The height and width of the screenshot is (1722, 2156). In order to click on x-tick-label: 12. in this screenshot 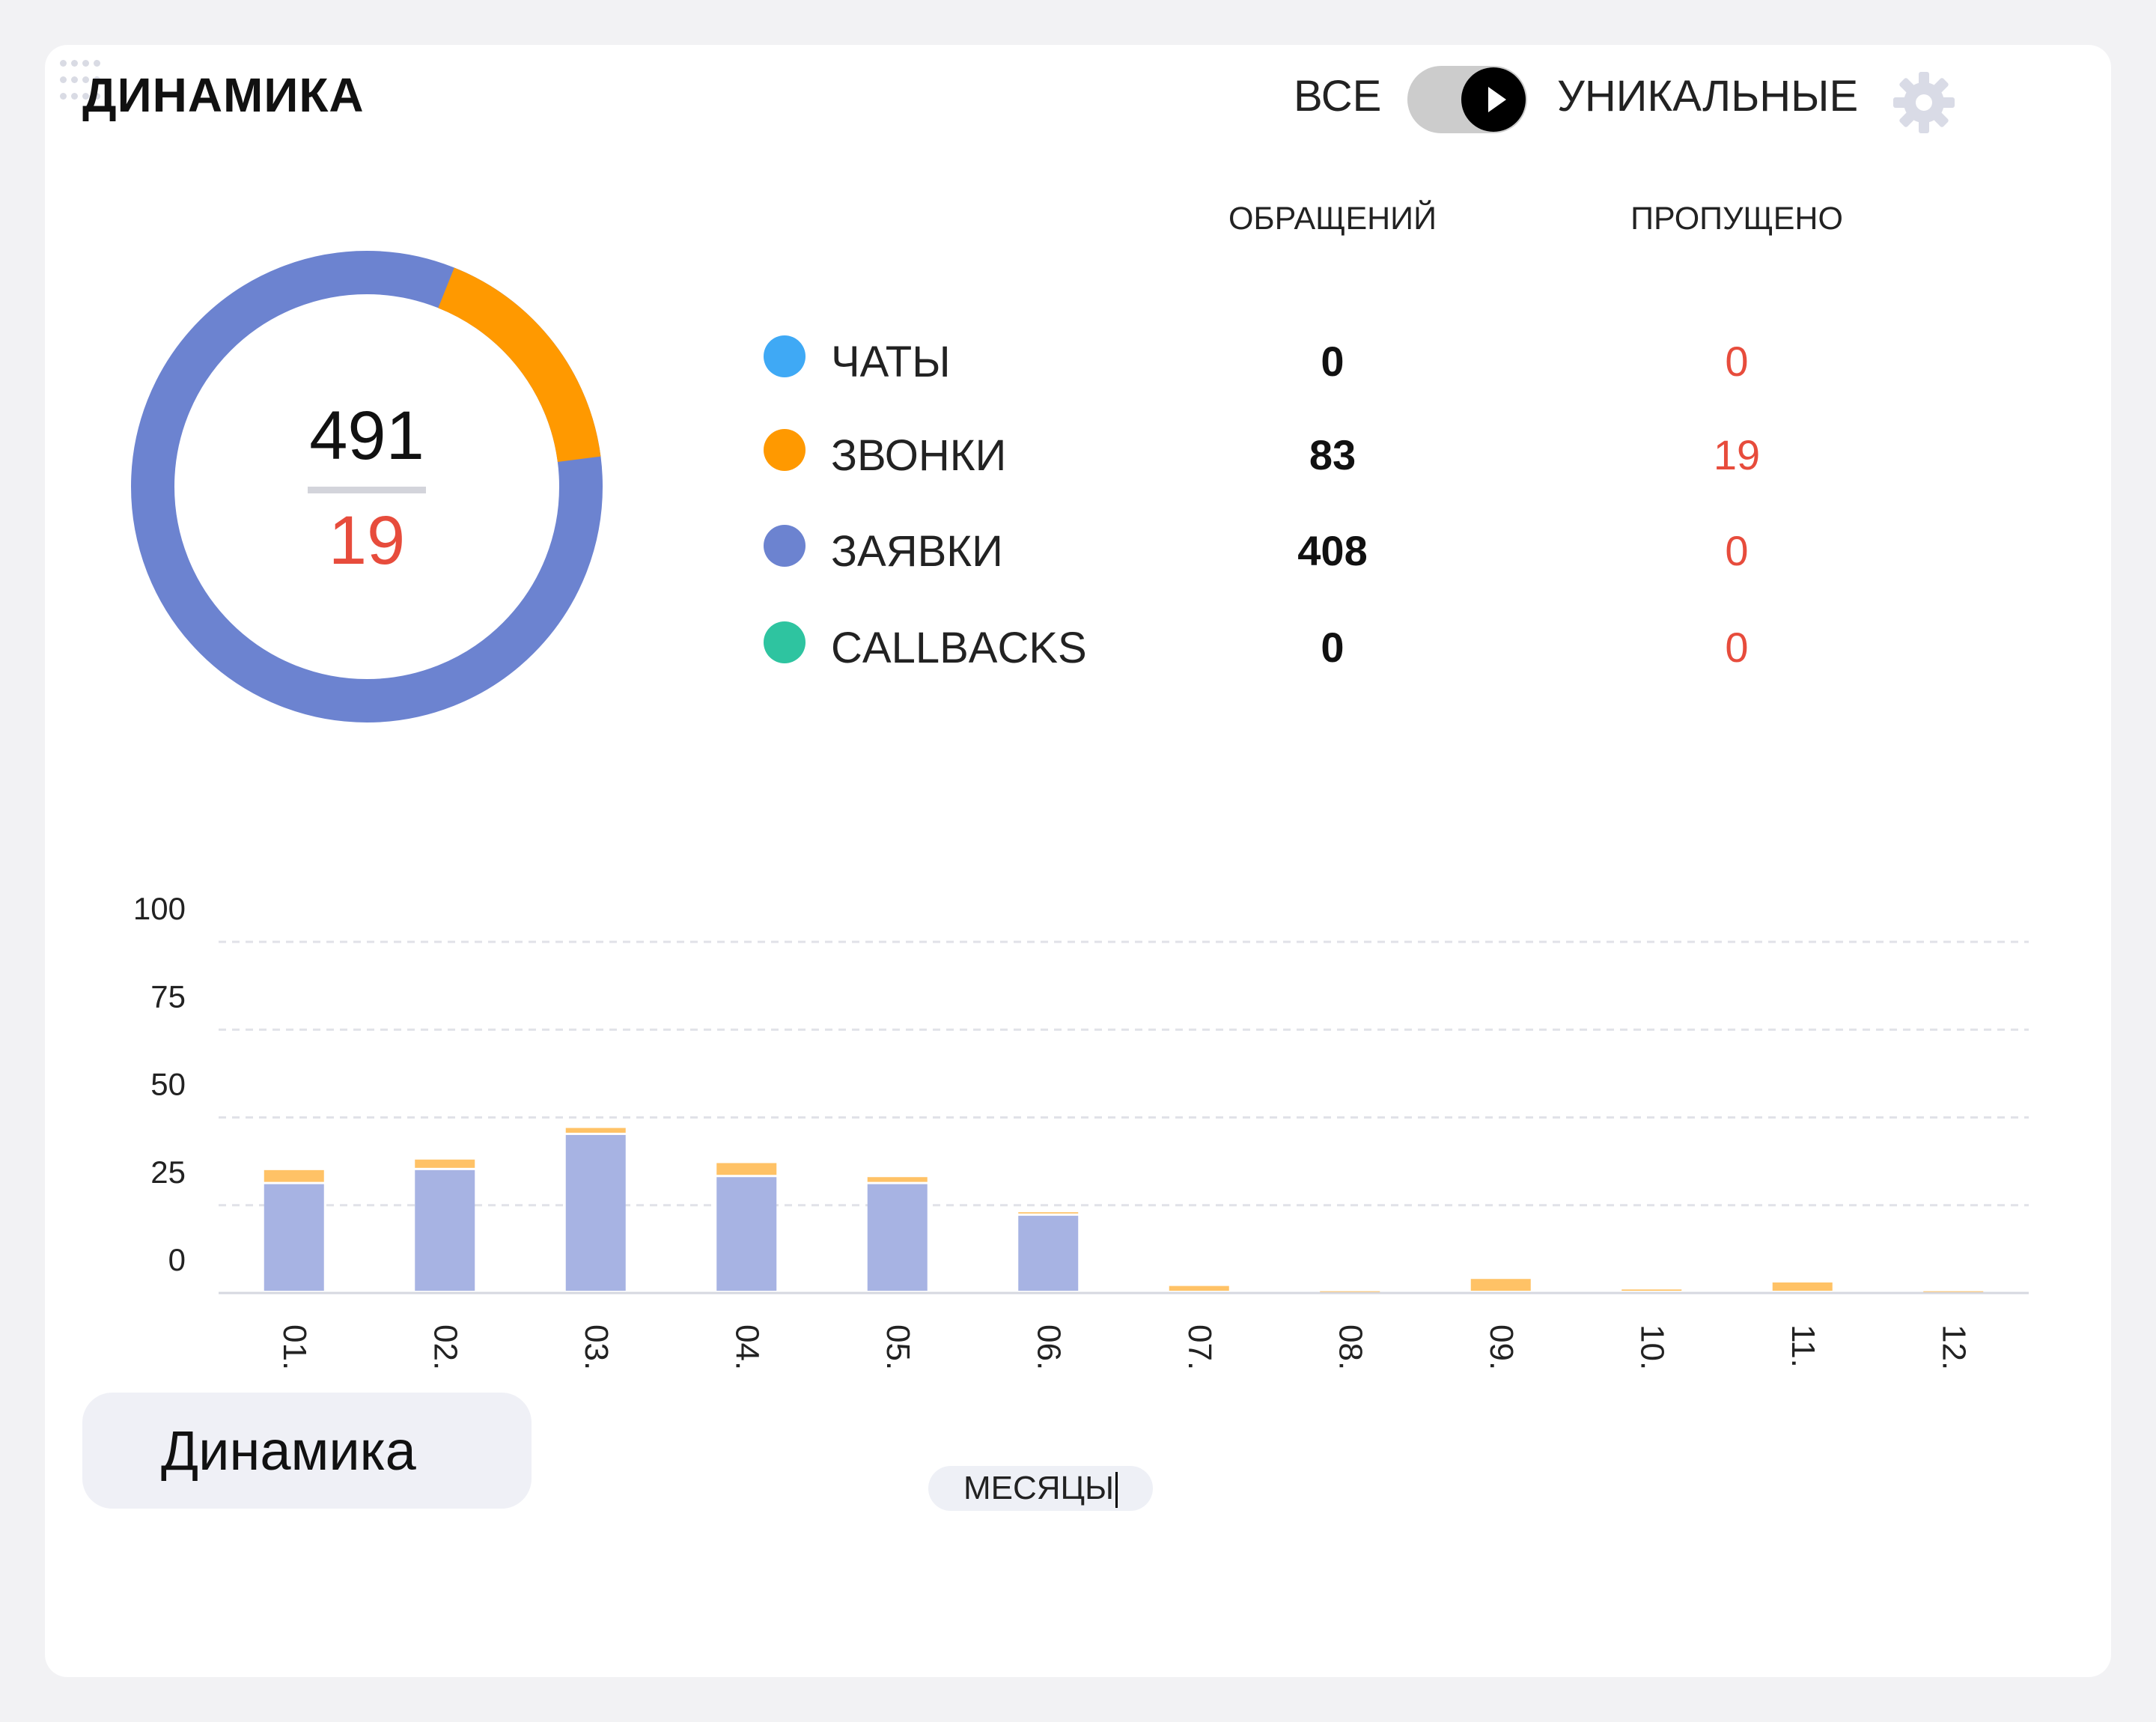, I will do `click(1953, 1347)`.